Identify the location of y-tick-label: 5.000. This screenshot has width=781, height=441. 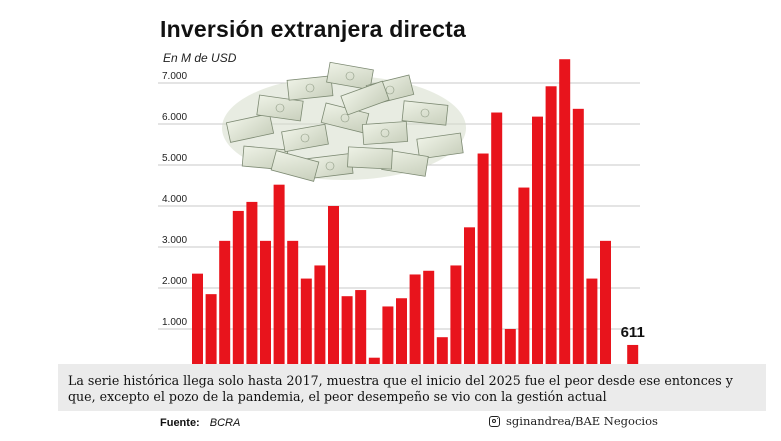
(174, 158).